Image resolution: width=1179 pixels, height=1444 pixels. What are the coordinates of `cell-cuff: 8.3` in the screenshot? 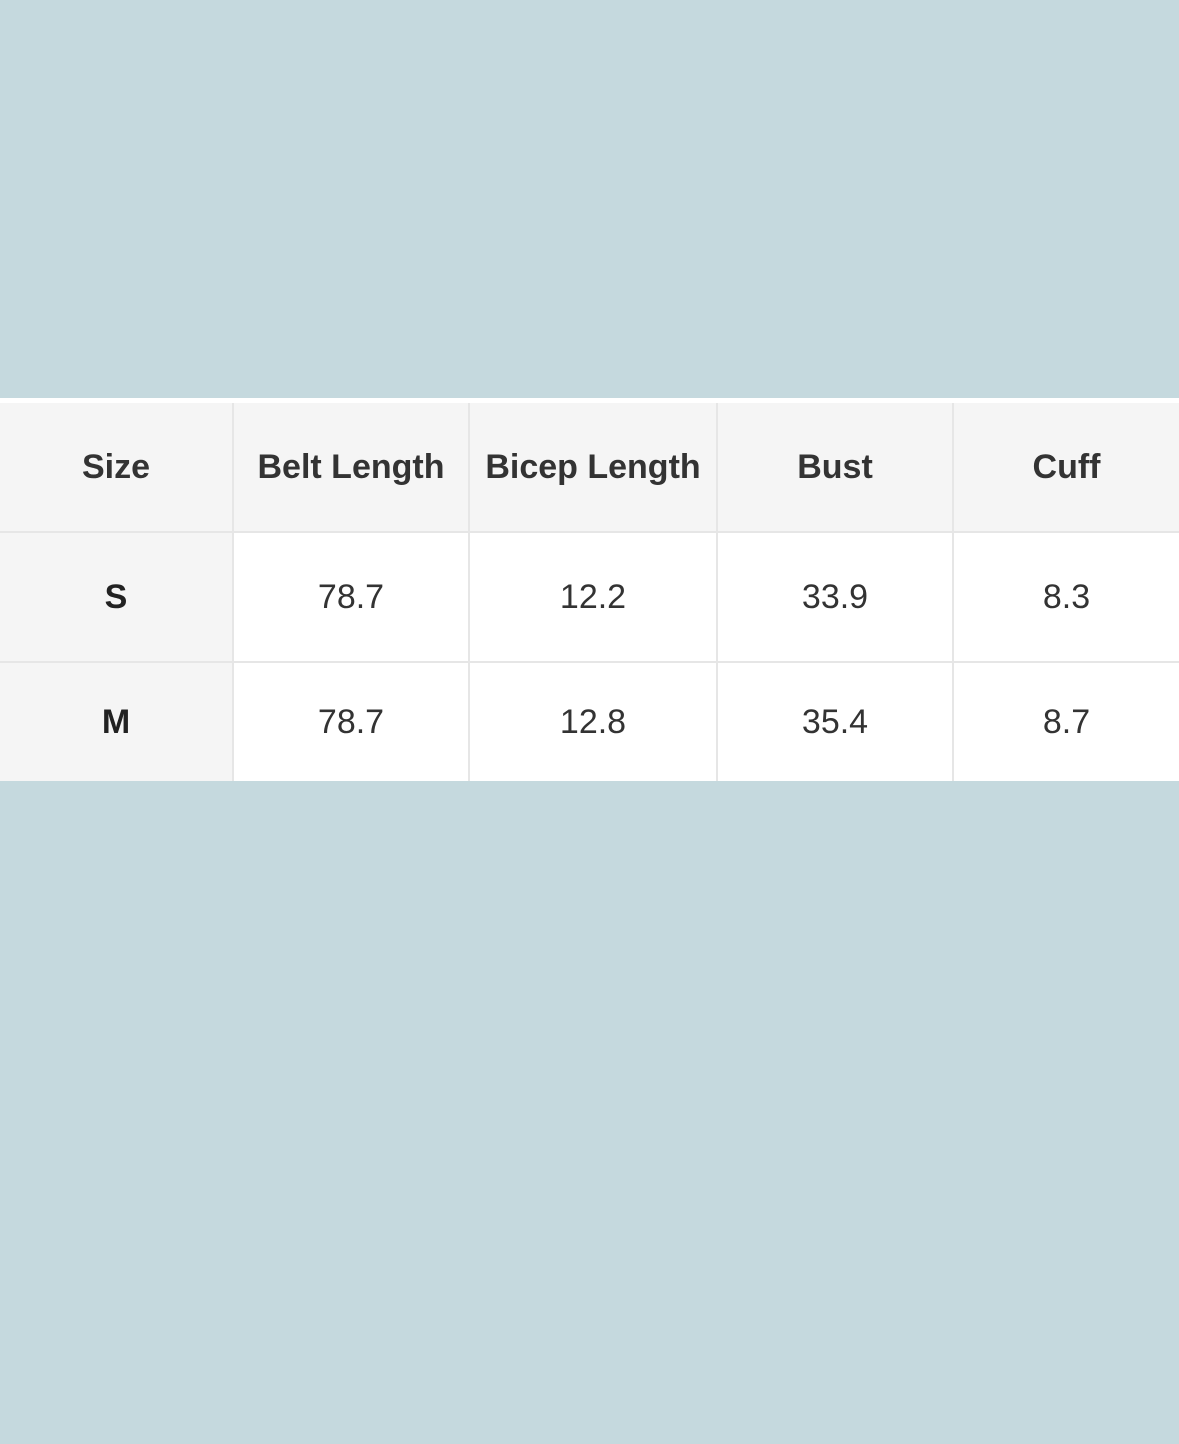 It's located at (1065, 597).